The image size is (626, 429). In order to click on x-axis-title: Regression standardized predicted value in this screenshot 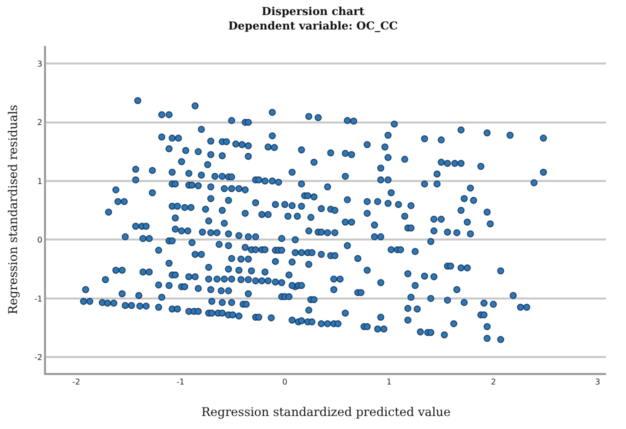, I will do `click(326, 412)`.